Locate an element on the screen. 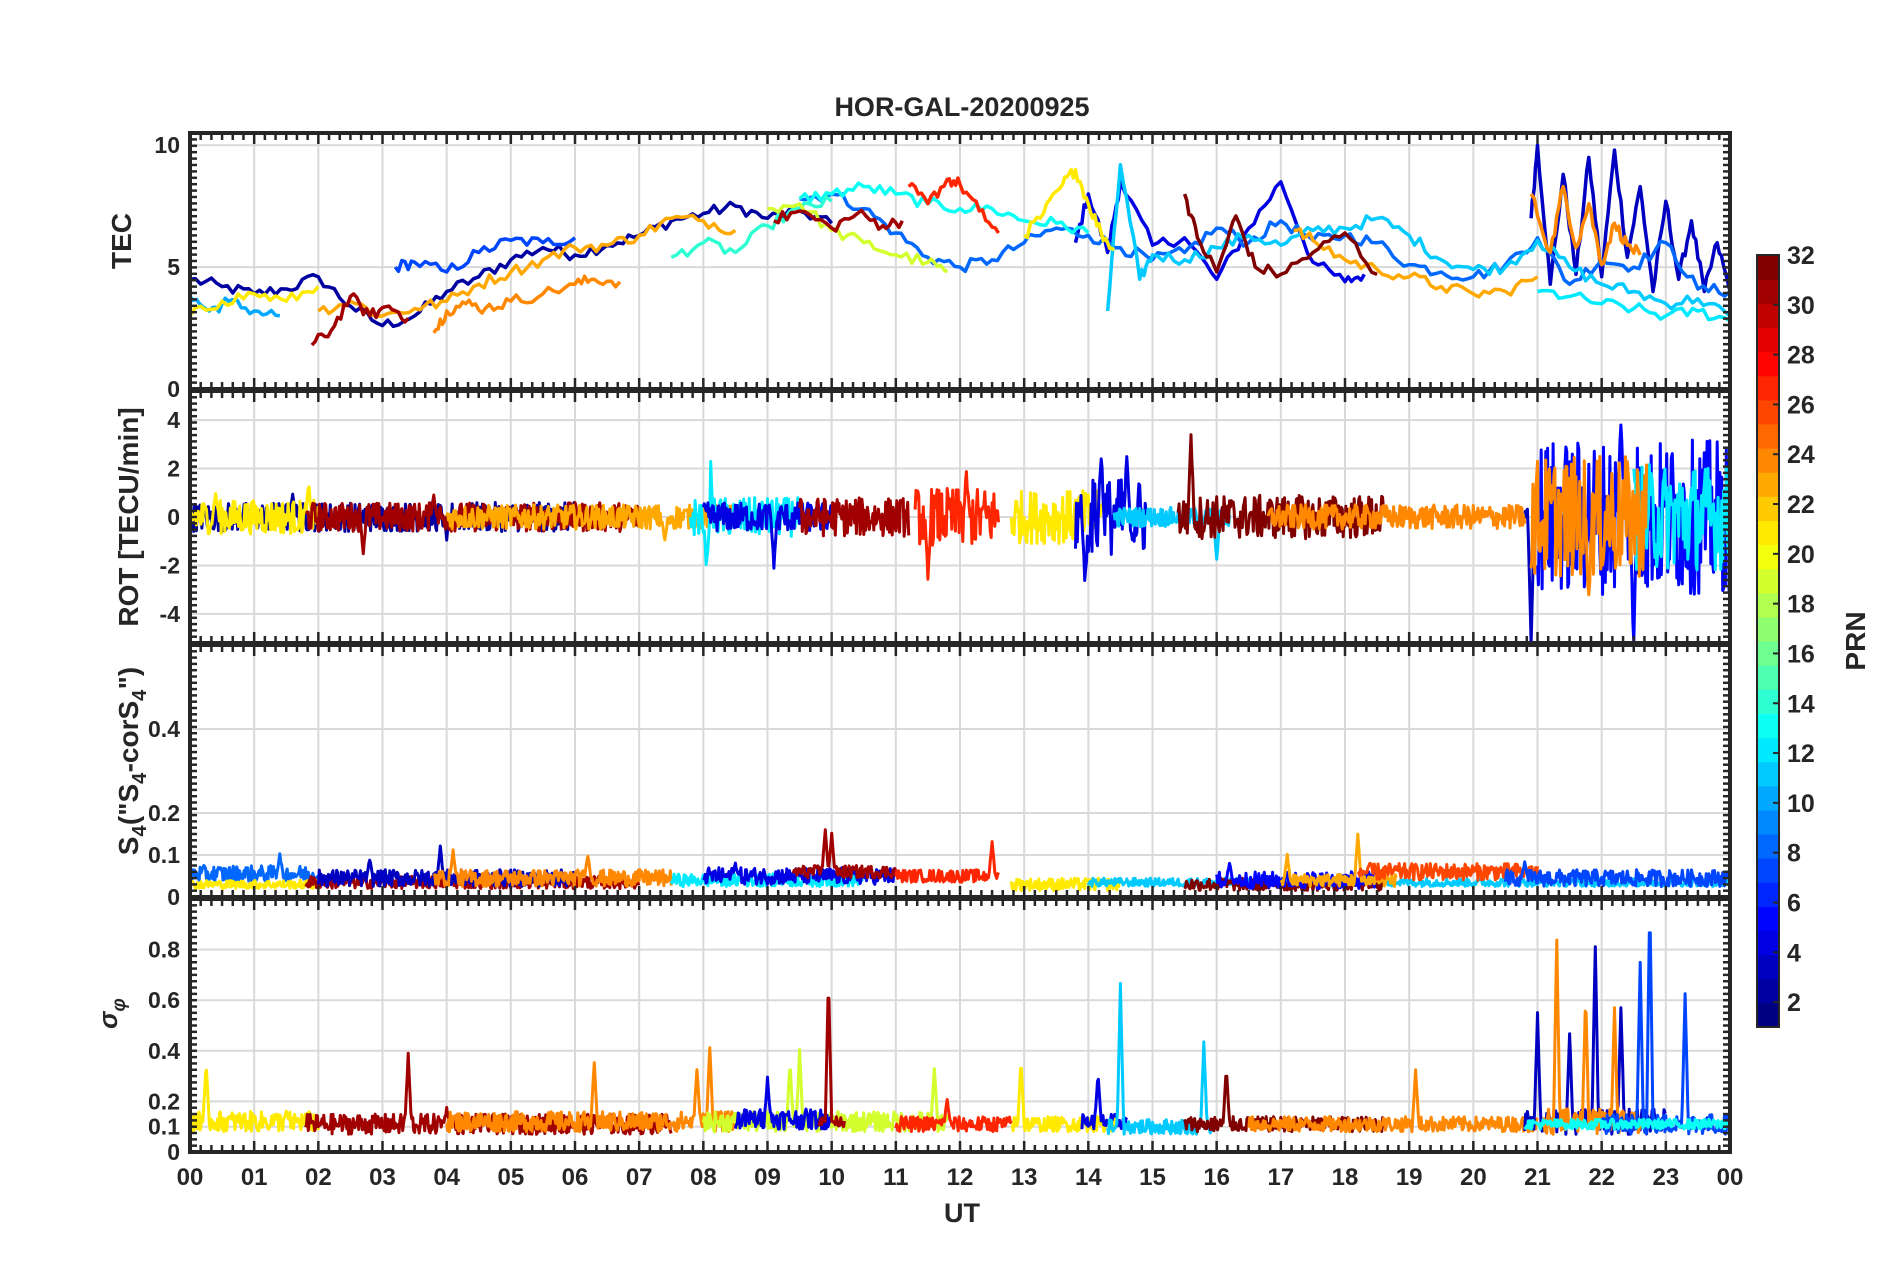 The width and height of the screenshot is (1902, 1272). colorbar-tick-label: 30 is located at coordinates (1801, 306).